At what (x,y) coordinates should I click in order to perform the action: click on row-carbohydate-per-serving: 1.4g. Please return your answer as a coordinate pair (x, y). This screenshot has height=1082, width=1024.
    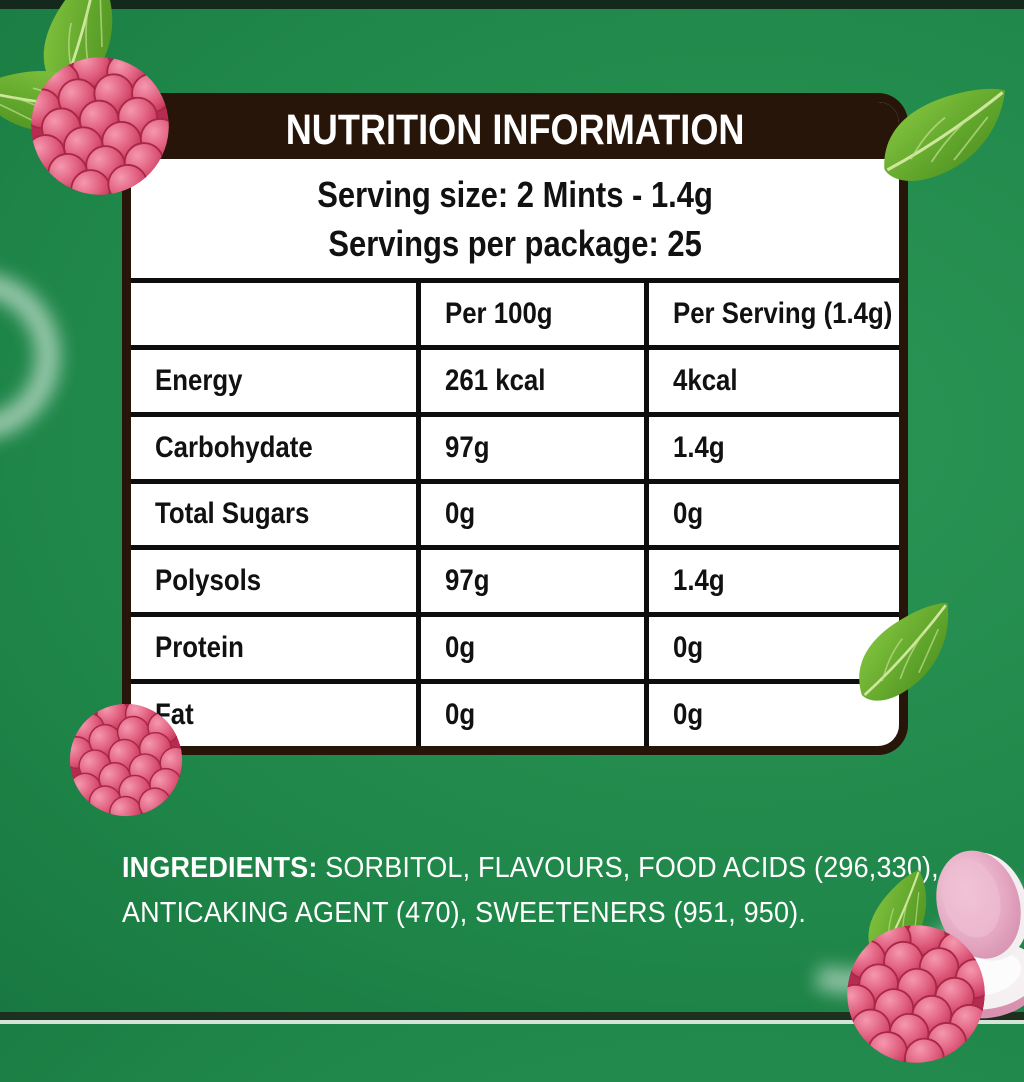
    Looking at the image, I should click on (771, 447).